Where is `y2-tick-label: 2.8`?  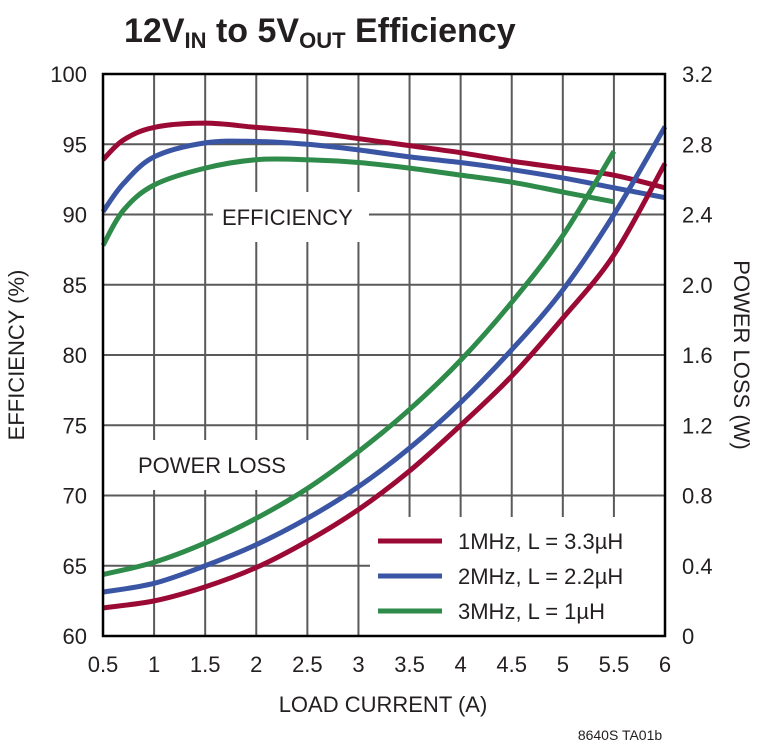
y2-tick-label: 2.8 is located at coordinates (697, 144).